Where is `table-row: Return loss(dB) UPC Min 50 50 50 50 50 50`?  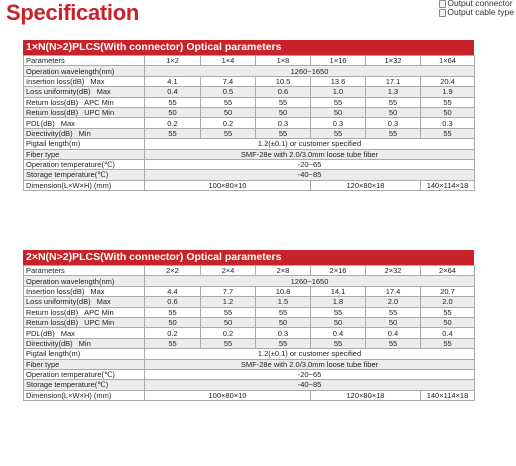 table-row: Return loss(dB) UPC Min 50 50 50 50 50 50 is located at coordinates (249, 322).